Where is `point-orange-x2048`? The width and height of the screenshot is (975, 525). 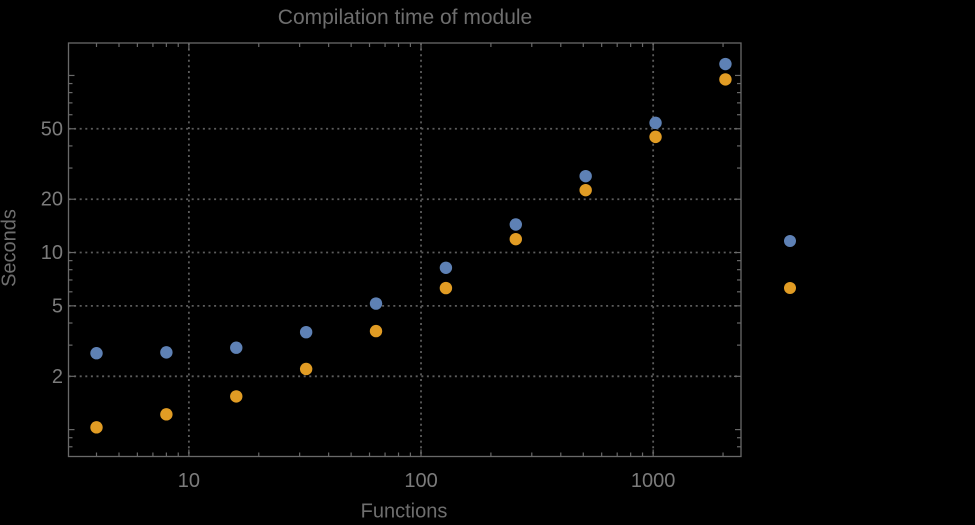 point-orange-x2048 is located at coordinates (725, 79).